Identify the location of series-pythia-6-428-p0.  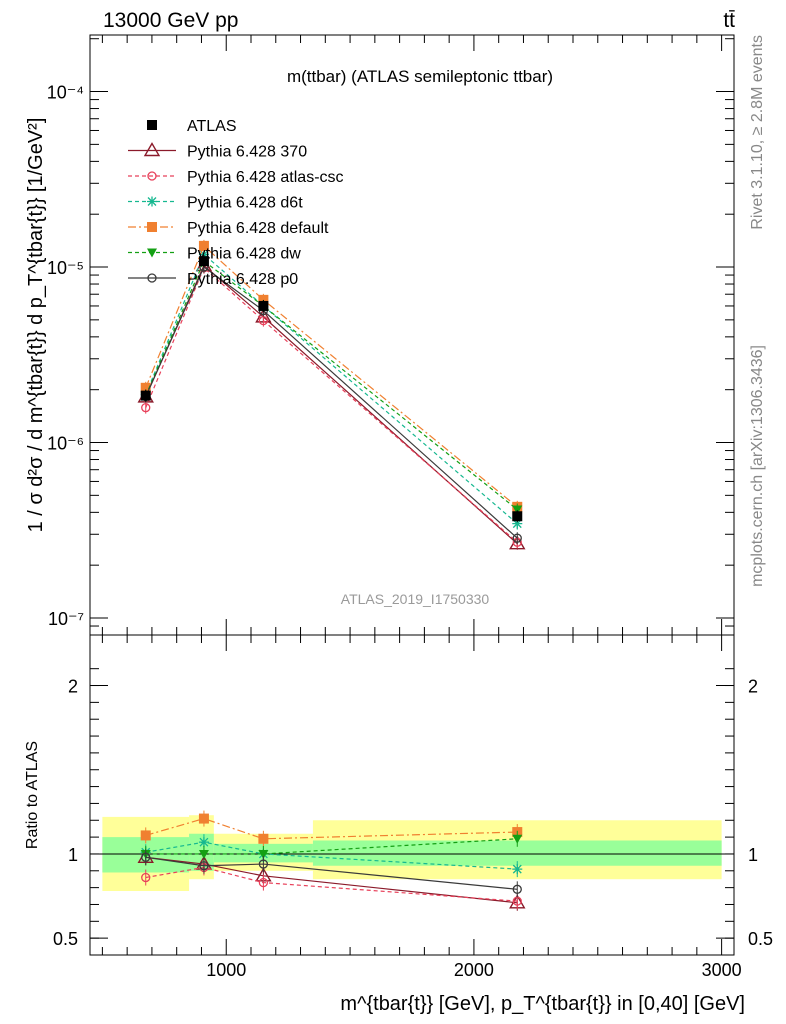
(331, 403).